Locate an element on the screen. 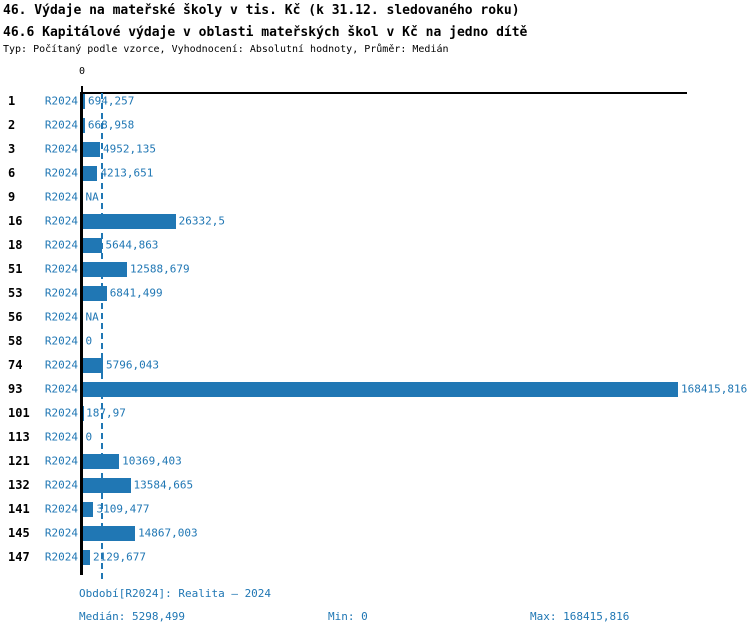 Image resolution: width=750 pixels, height=632 pixels. chart-row: 56 R2024 NA is located at coordinates (375, 317).